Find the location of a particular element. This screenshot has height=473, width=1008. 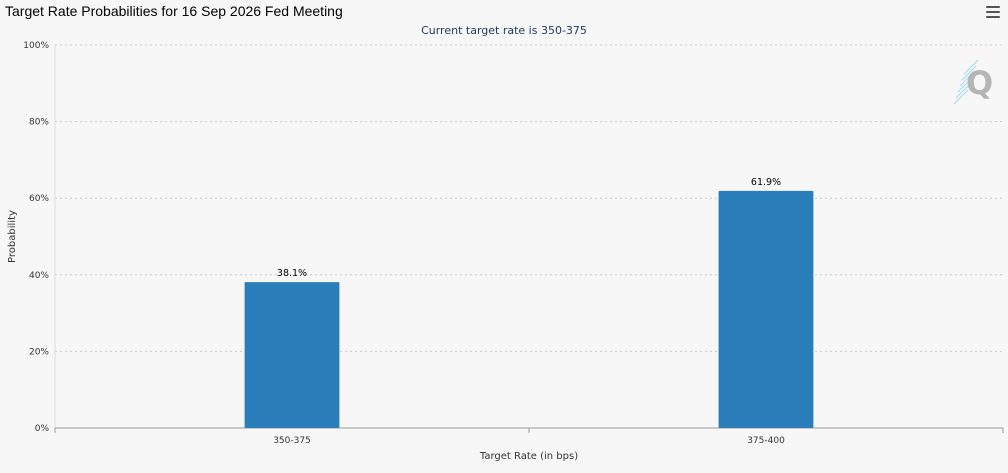

chart-subtitle: Current target rate is 350-375 is located at coordinates (504, 30).